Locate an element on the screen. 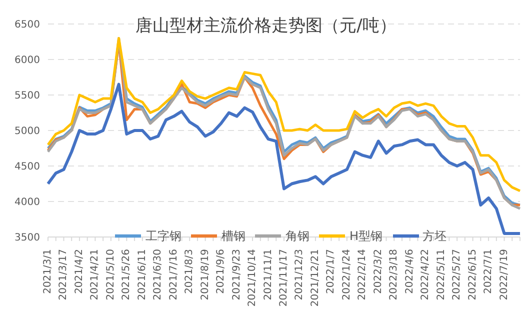 The width and height of the screenshot is (524, 333). x-tick-label: 2021/11/1 is located at coordinates (268, 274).